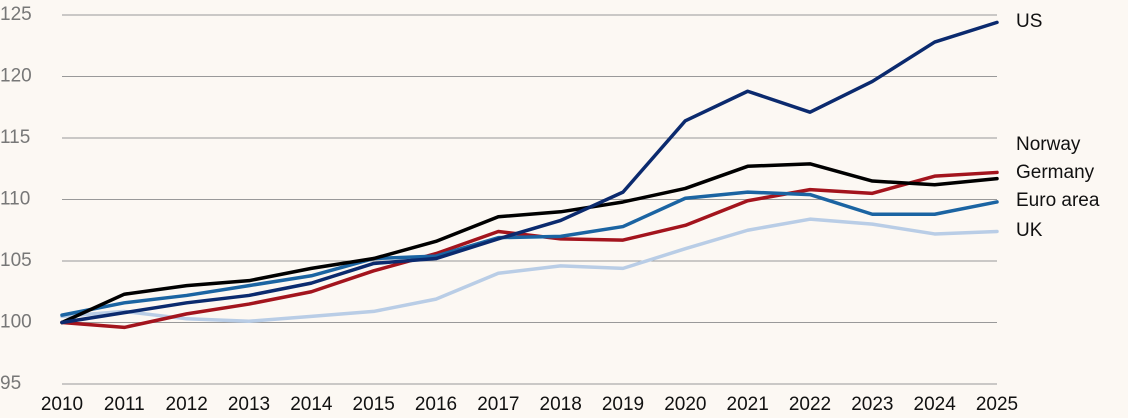  Describe the element at coordinates (498, 404) in the screenshot. I see `x-tick-label: 2017` at that location.